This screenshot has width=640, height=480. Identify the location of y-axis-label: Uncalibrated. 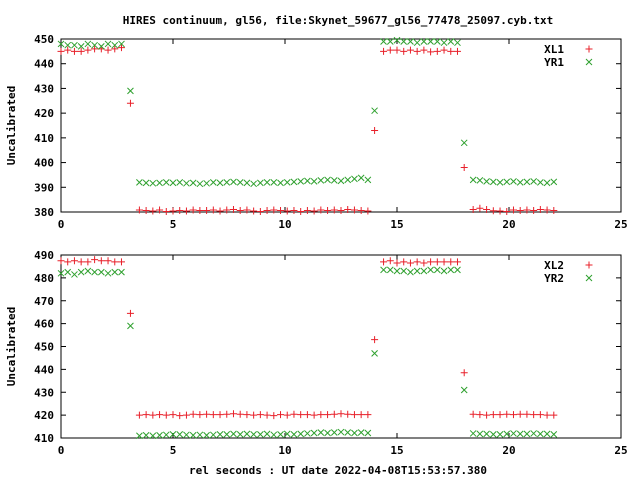
(11, 346).